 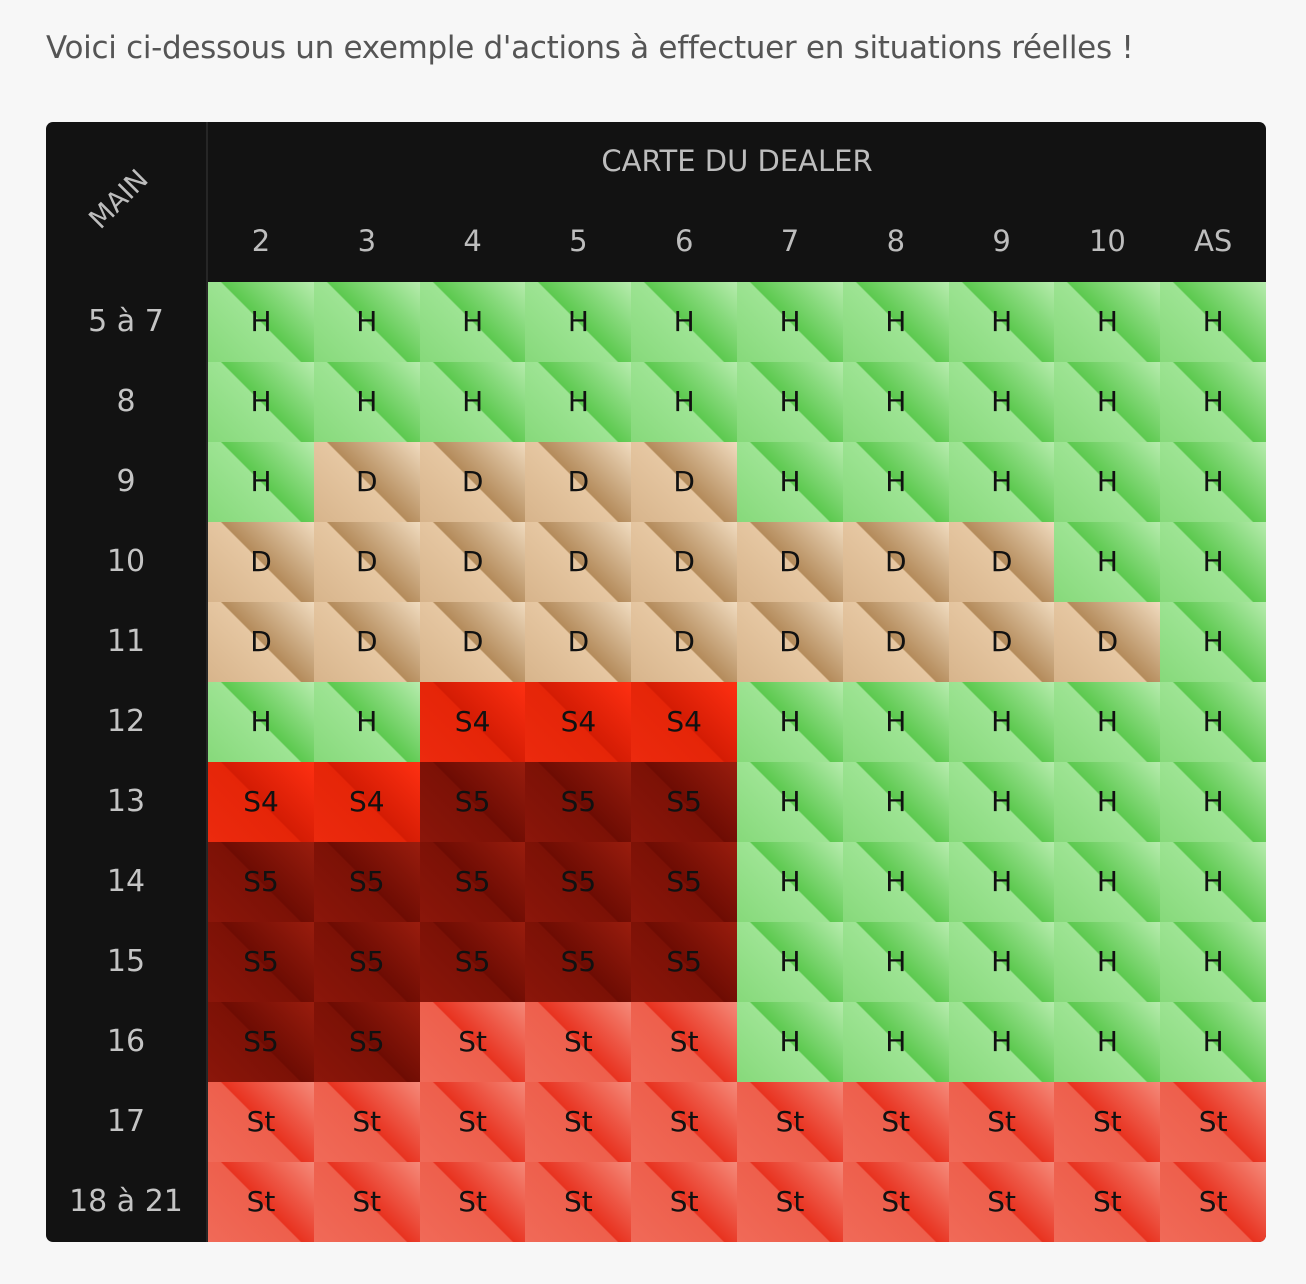 What do you see at coordinates (126, 641) in the screenshot?
I see `hand-label: 11` at bounding box center [126, 641].